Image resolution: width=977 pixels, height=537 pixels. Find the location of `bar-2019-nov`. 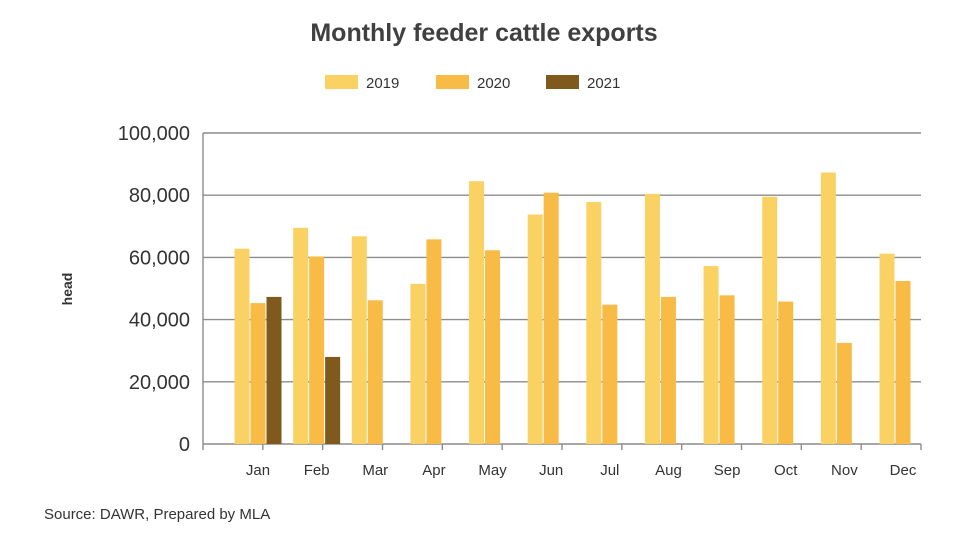

bar-2019-nov is located at coordinates (828, 308).